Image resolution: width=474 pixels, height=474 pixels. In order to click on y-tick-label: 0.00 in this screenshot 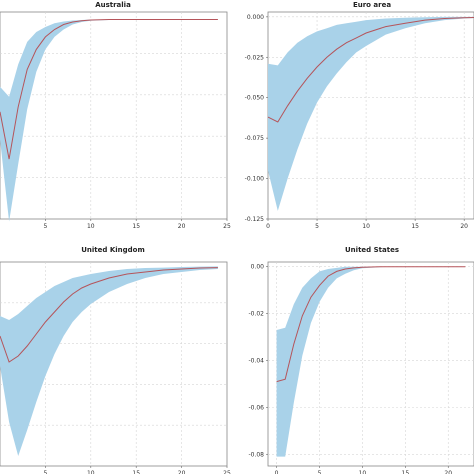, I will do `click(258, 267)`.